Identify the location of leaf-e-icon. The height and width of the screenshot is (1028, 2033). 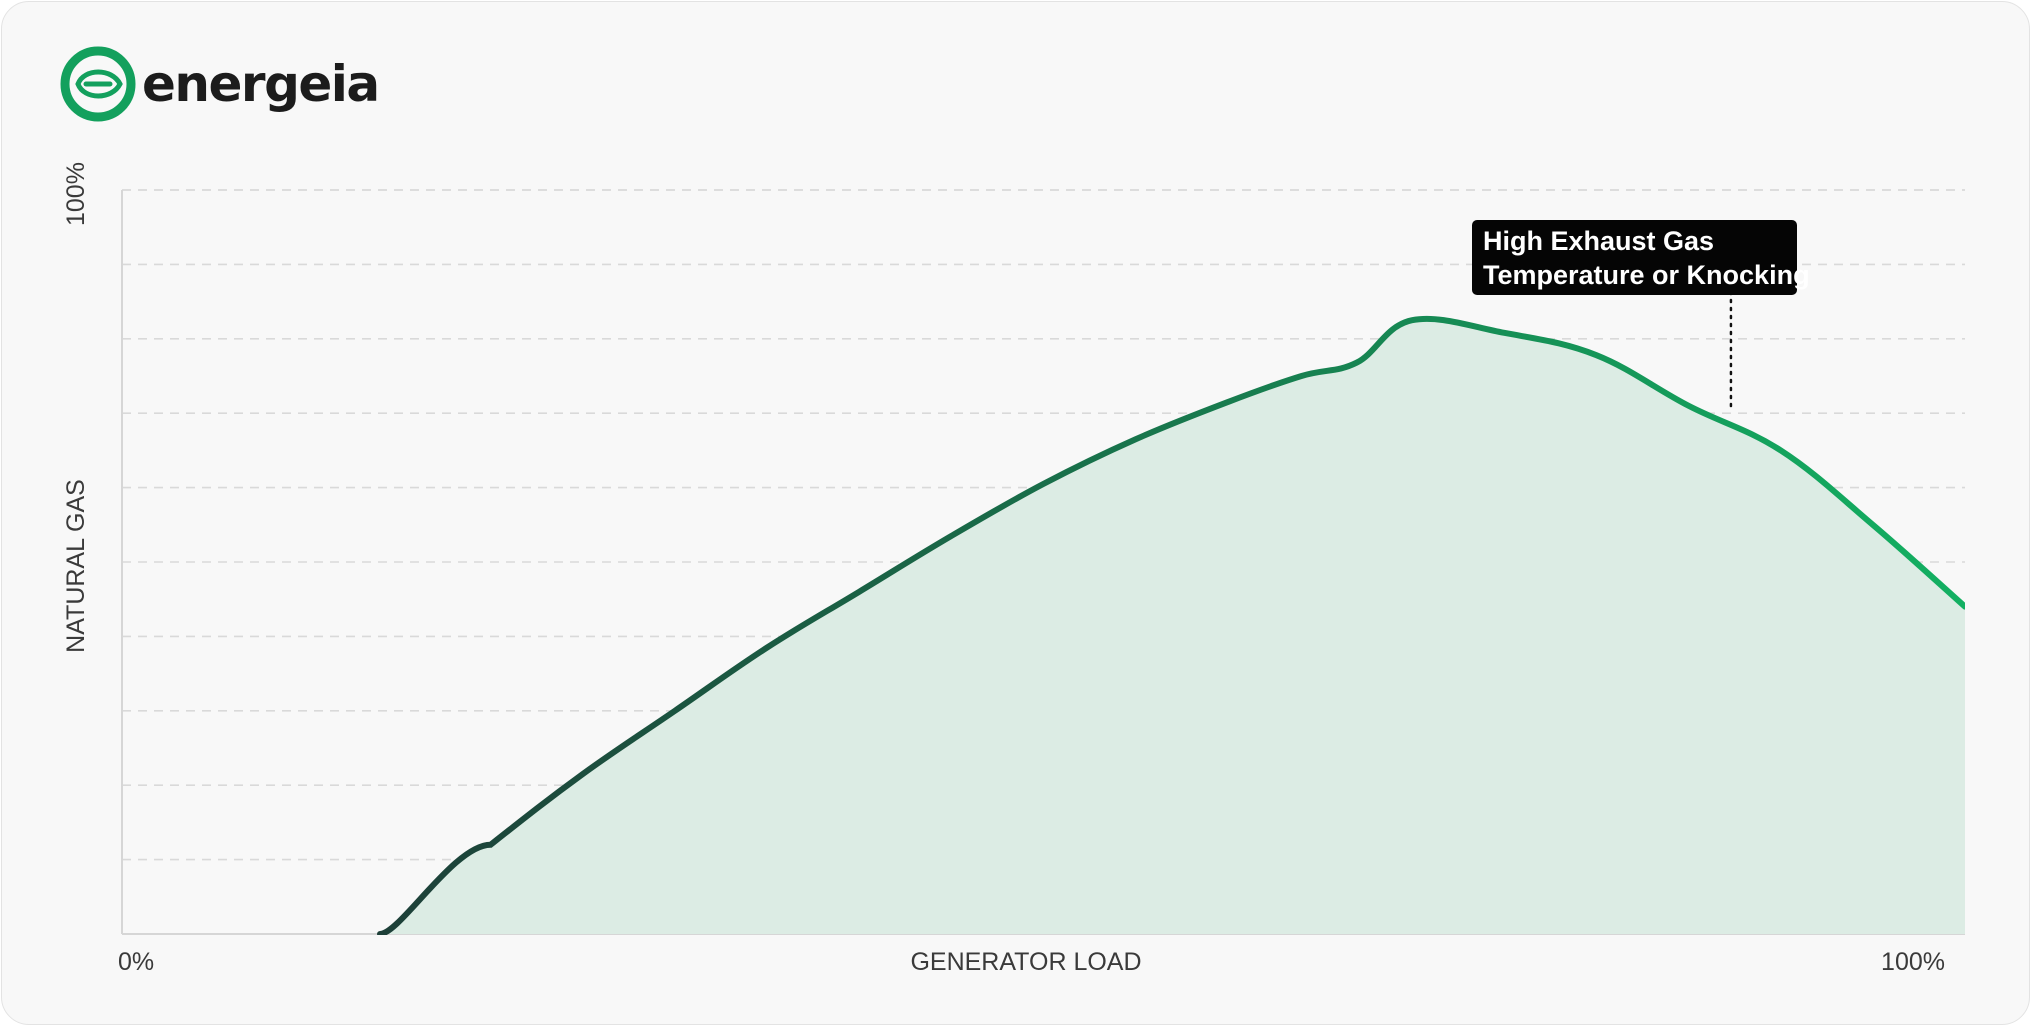
(98, 84).